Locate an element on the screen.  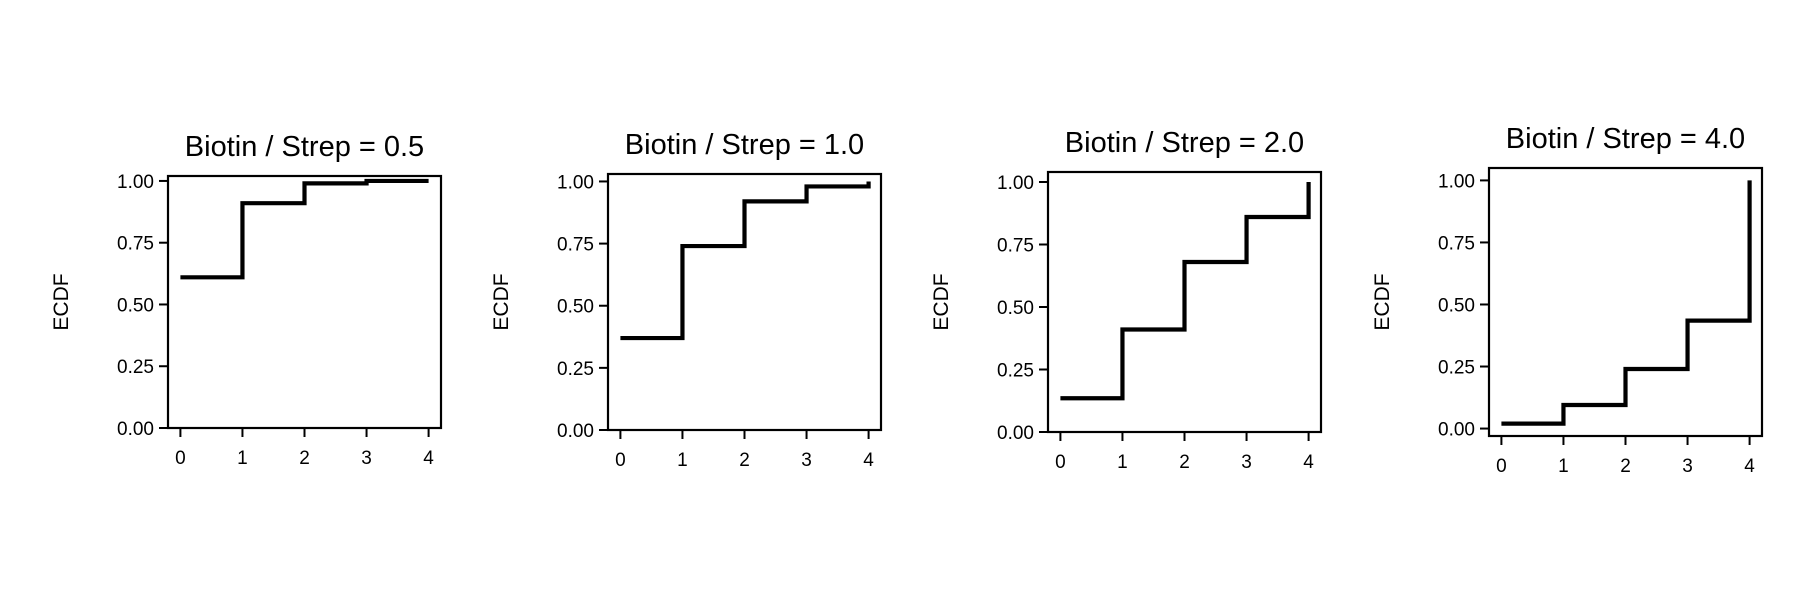
panel-title: Biotin / Strep = 2.0 is located at coordinates (1184, 143).